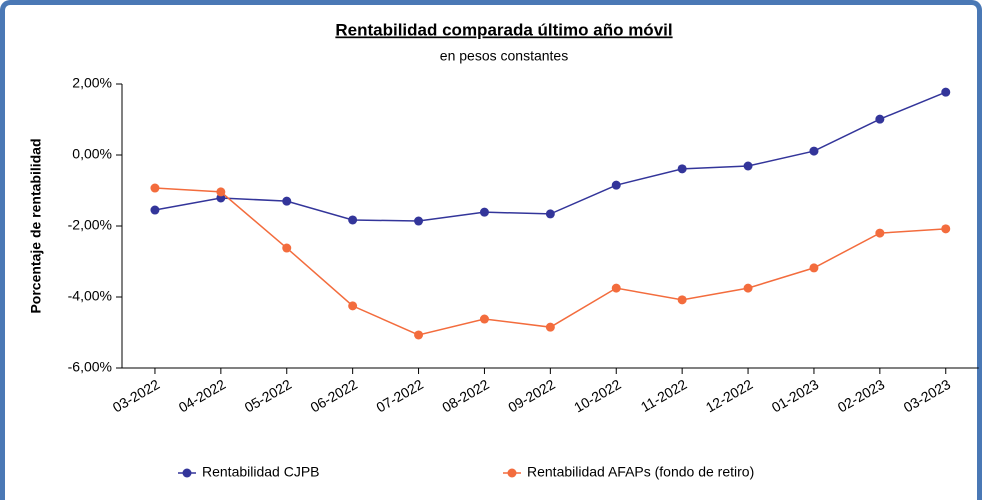 The width and height of the screenshot is (982, 500). Describe the element at coordinates (664, 395) in the screenshot. I see `x-tick-label: 11-2022` at that location.